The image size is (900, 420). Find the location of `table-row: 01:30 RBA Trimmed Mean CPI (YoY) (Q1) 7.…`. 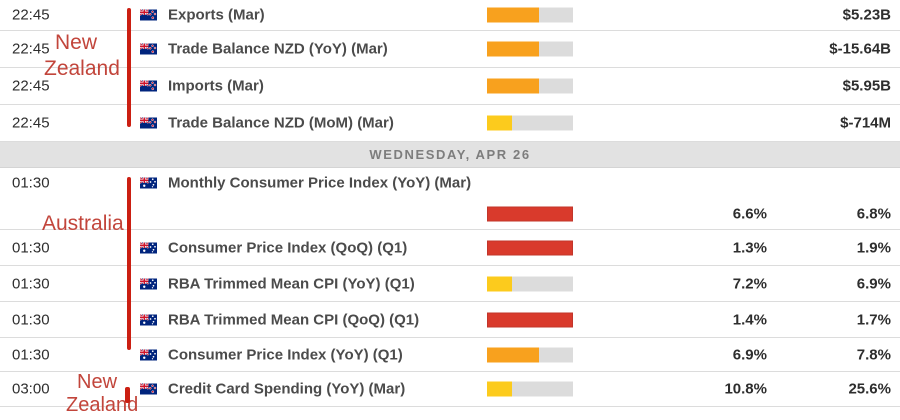

table-row: 01:30 RBA Trimmed Mean CPI (YoY) (Q1) 7.… is located at coordinates (450, 284).